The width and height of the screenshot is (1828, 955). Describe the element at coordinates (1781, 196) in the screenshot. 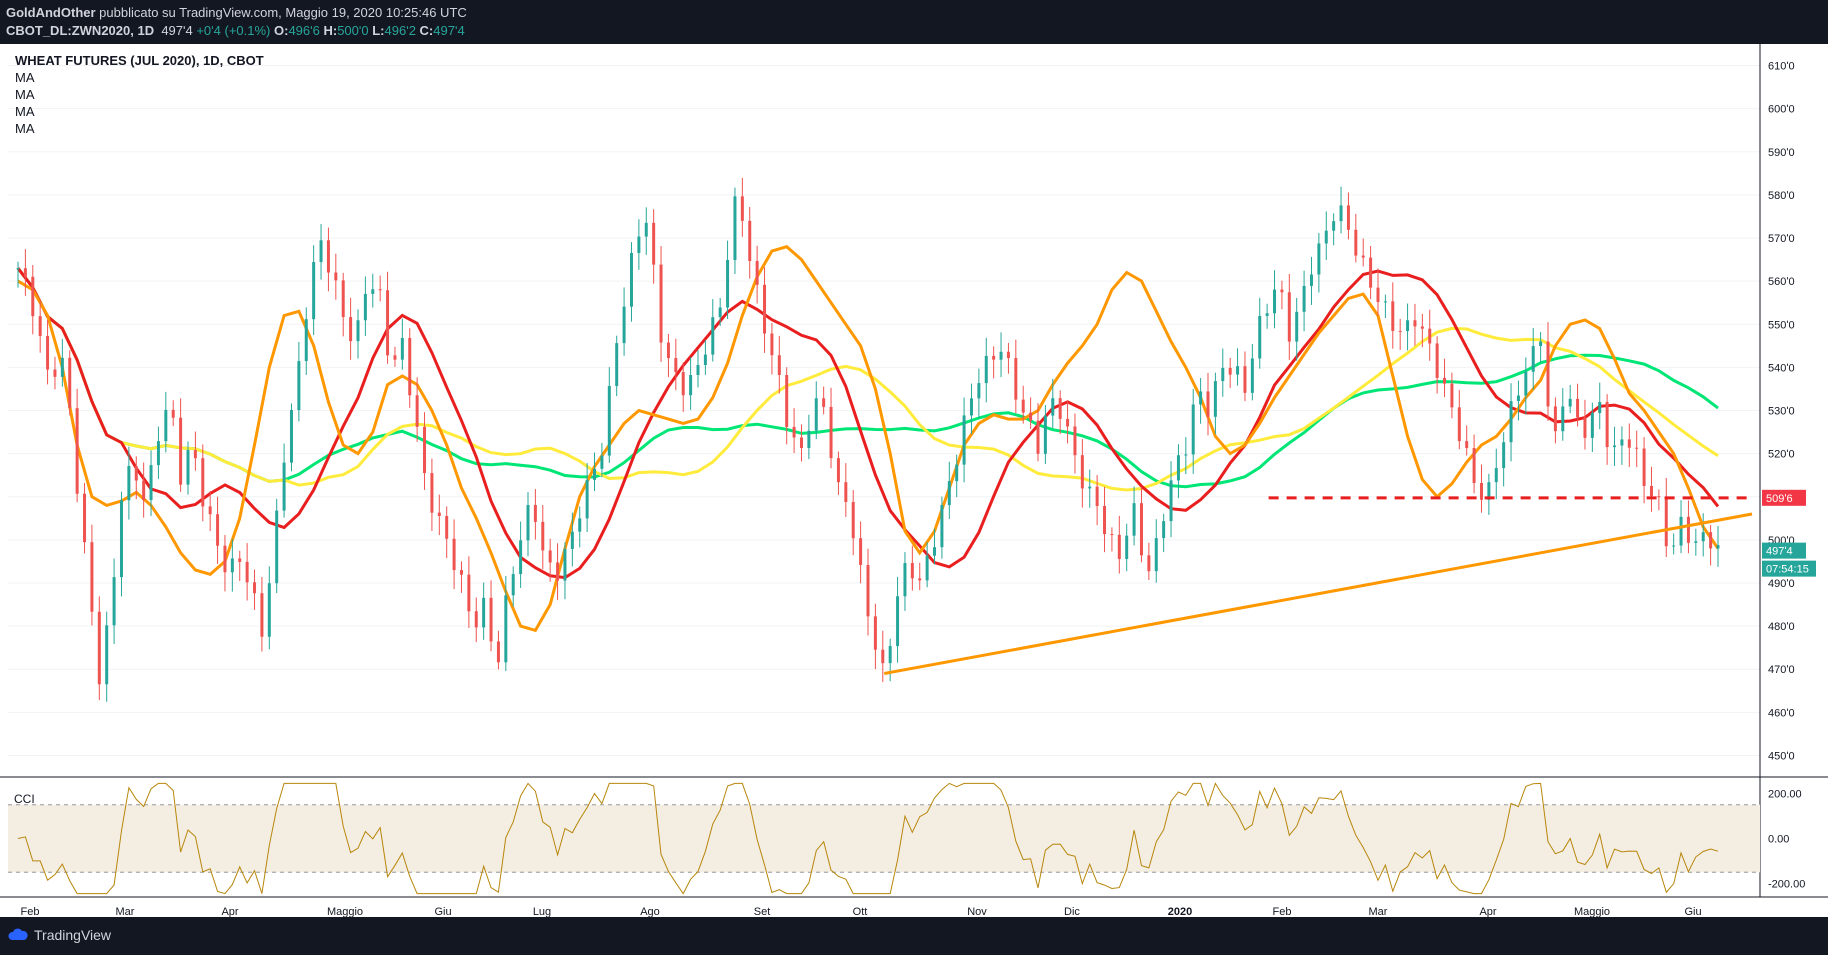

I see `price-tick-label: 580ʹ0` at that location.